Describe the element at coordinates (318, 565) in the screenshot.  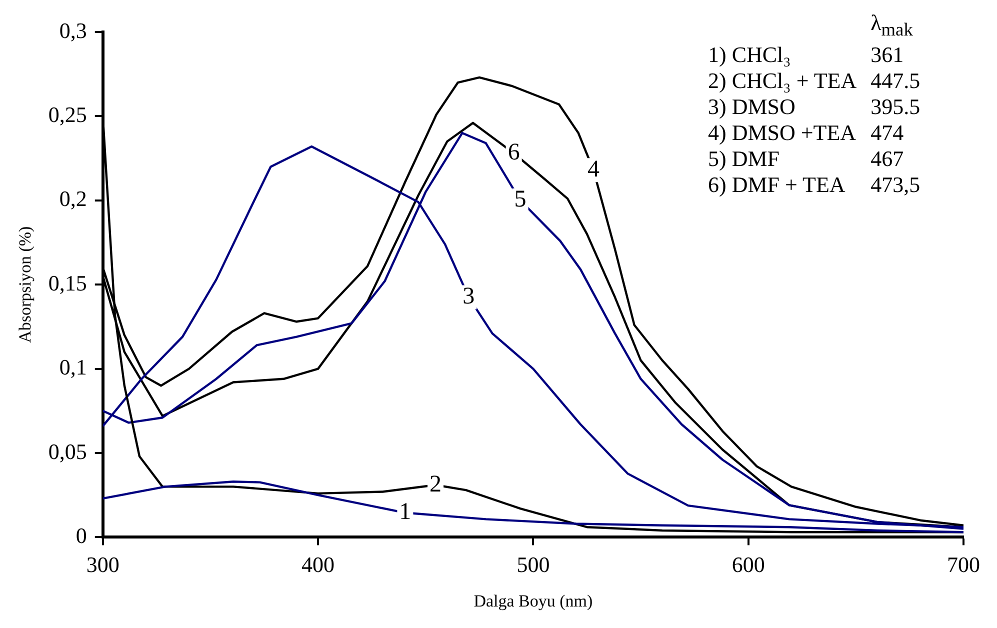
I see `x-tick-label: 400` at that location.